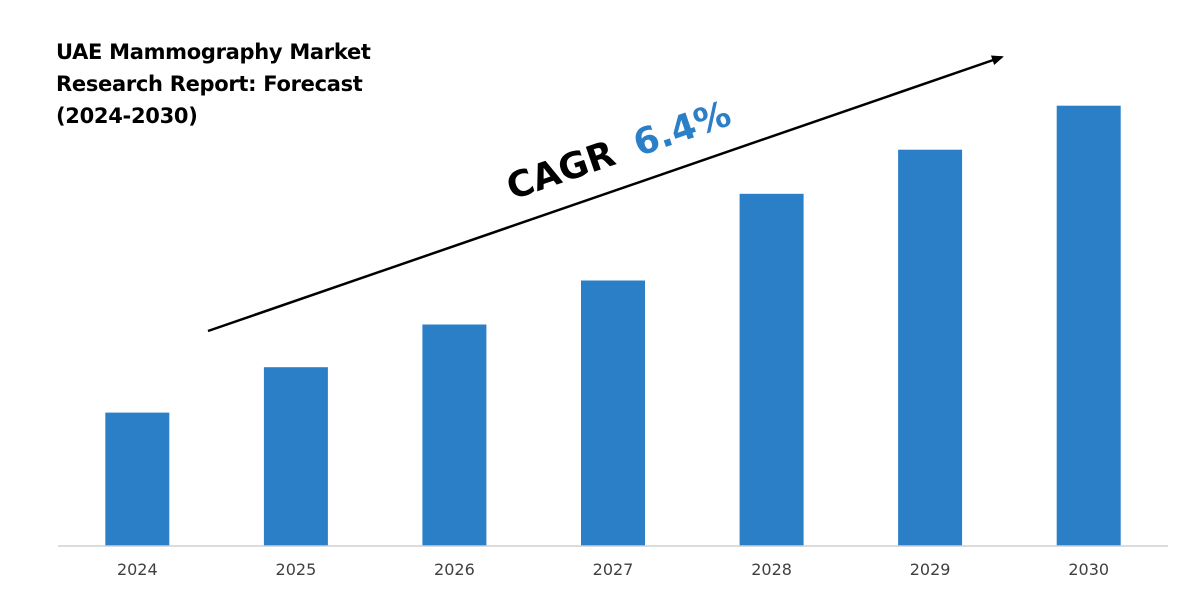  What do you see at coordinates (1088, 325) in the screenshot?
I see `bar-2030` at bounding box center [1088, 325].